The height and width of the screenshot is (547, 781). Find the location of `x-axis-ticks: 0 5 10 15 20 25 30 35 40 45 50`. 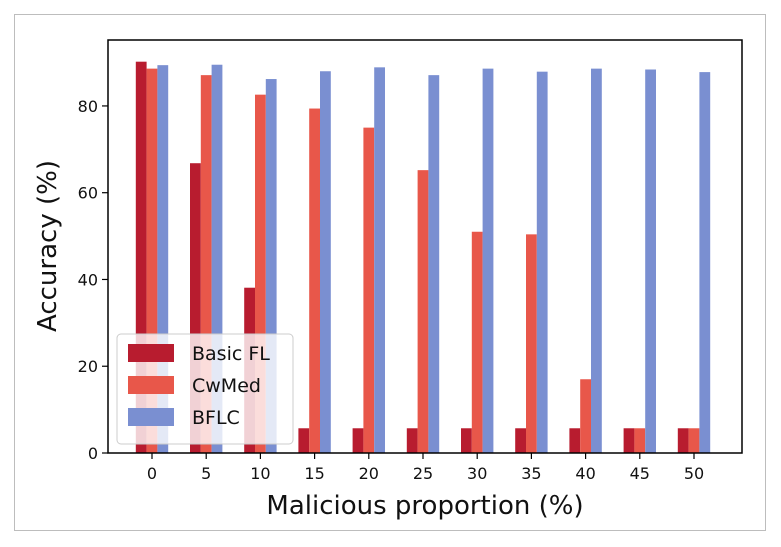

x-axis-ticks: 0 5 10 15 20 25 30 35 40 45 50 is located at coordinates (425, 468).